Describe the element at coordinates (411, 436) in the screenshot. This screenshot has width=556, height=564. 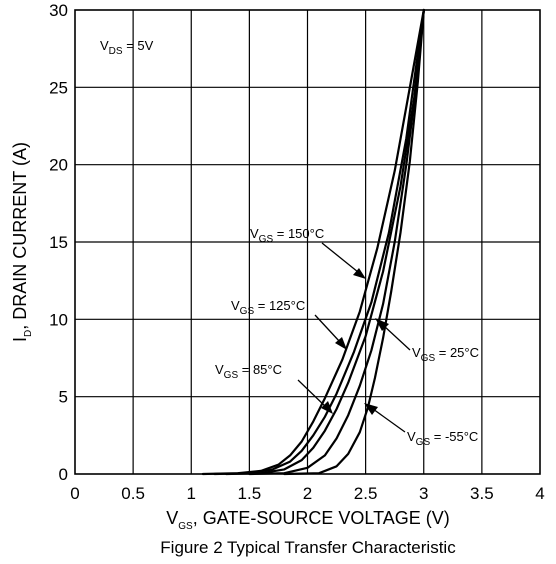
I see `series-label-neg55c-main: V` at that location.